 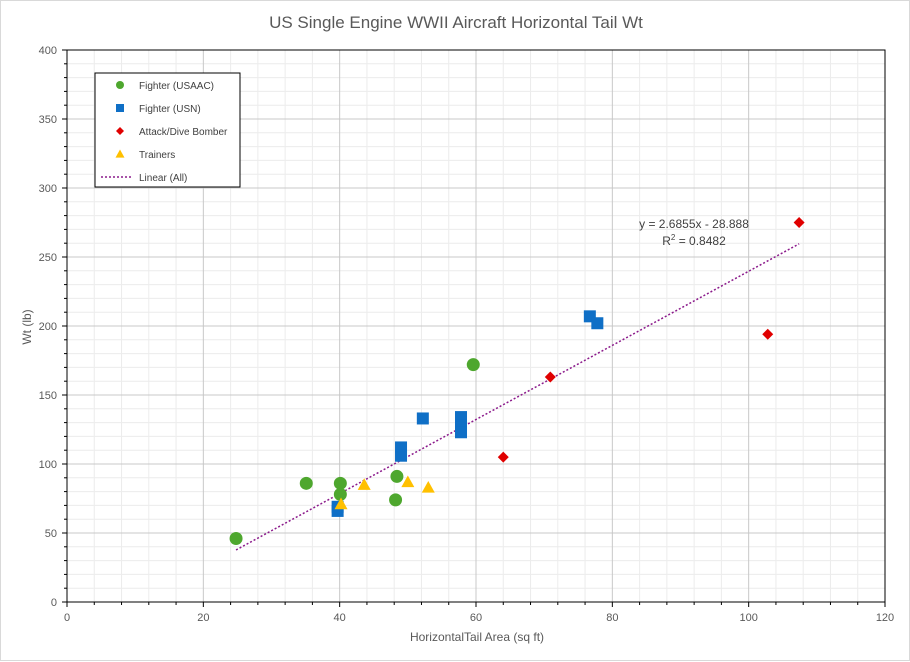 I want to click on y-tick-label: 350, so click(x=48, y=120).